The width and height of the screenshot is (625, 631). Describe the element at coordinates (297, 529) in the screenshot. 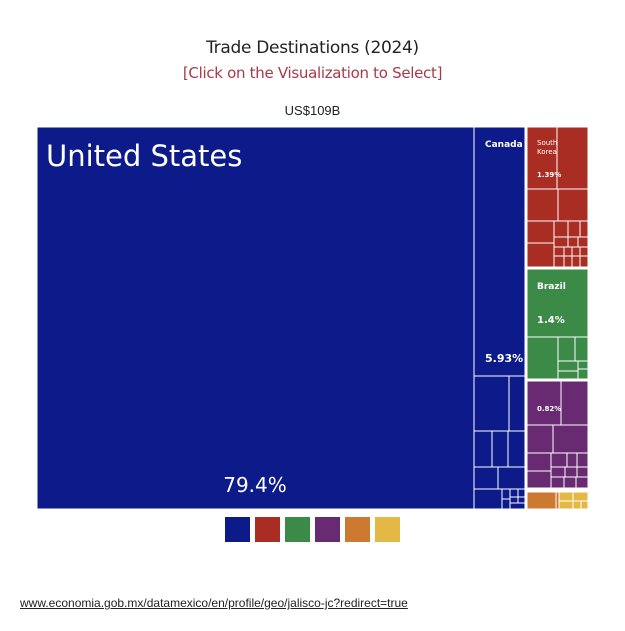

I see `legend-swatch-south-america` at that location.